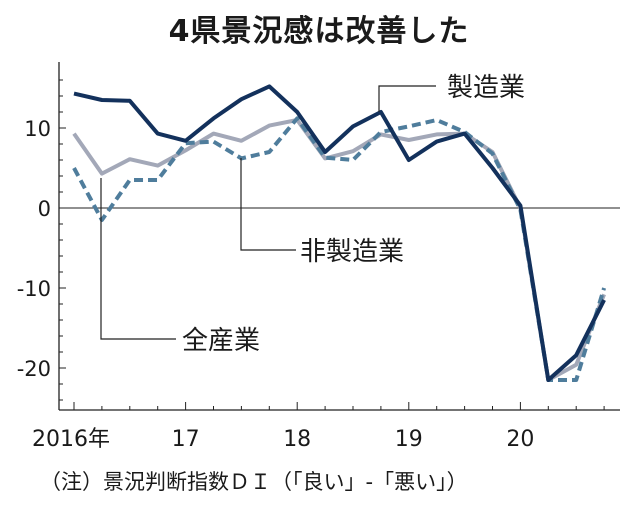 This screenshot has height=505, width=638. Describe the element at coordinates (297, 439) in the screenshot. I see `x-tick-label: 18` at that location.